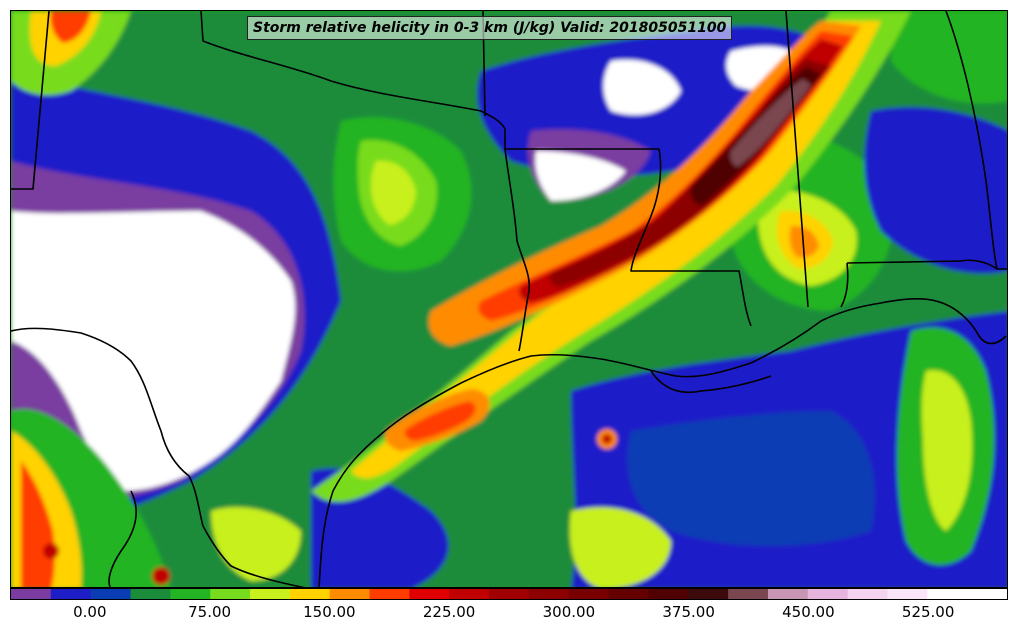  Describe the element at coordinates (329, 612) in the screenshot. I see `colorbar-tick-label: 150.00` at that location.